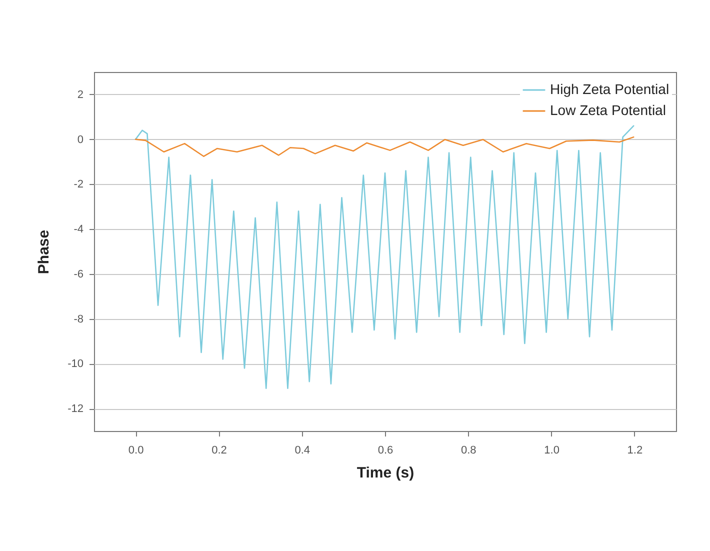  What do you see at coordinates (302, 450) in the screenshot?
I see `x-tick-label: 0.4` at bounding box center [302, 450].